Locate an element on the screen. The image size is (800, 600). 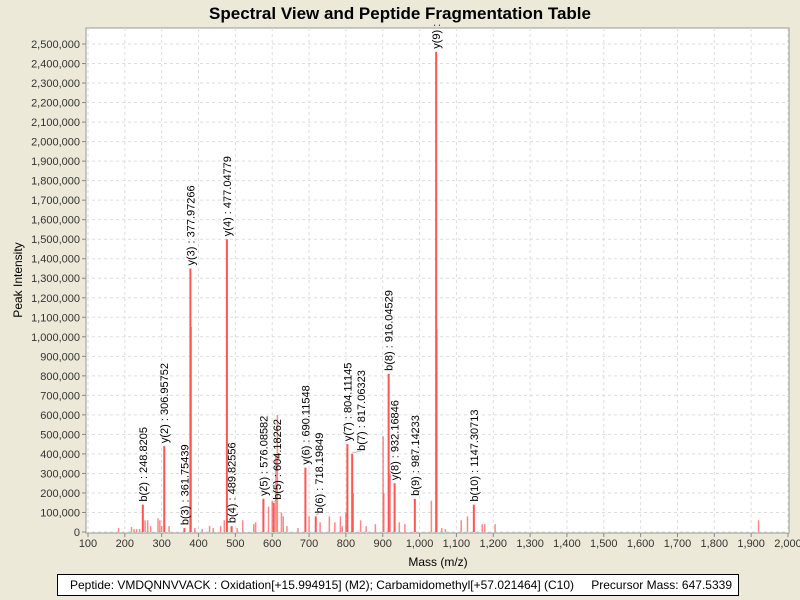
peak-label: y(5) : 576.08582 is located at coordinates (264, 456).